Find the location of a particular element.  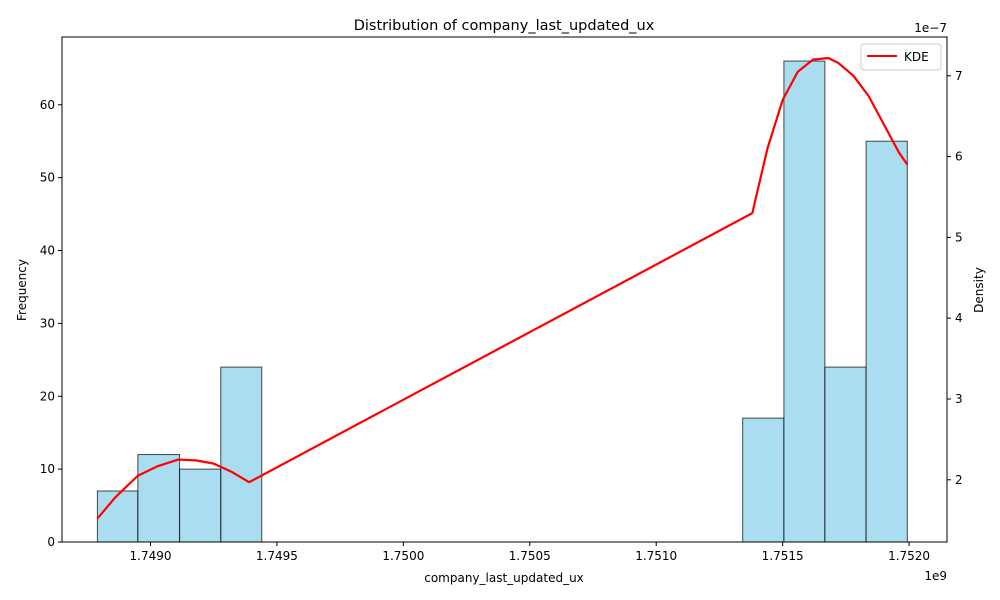

y-tick-label: 0 is located at coordinates (51, 542).